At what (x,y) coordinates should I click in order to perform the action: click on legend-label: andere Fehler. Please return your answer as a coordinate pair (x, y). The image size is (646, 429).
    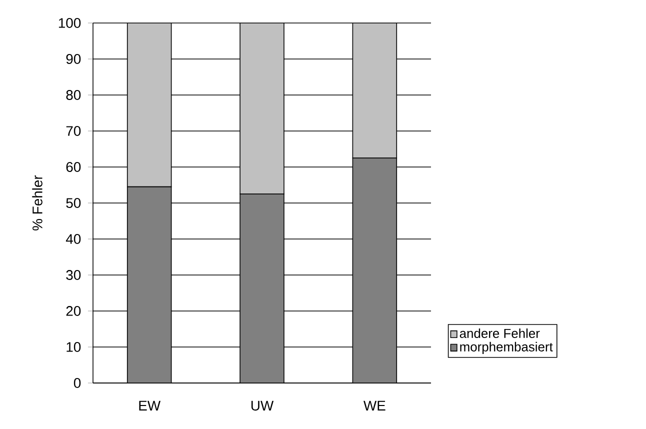
    Looking at the image, I should click on (500, 333).